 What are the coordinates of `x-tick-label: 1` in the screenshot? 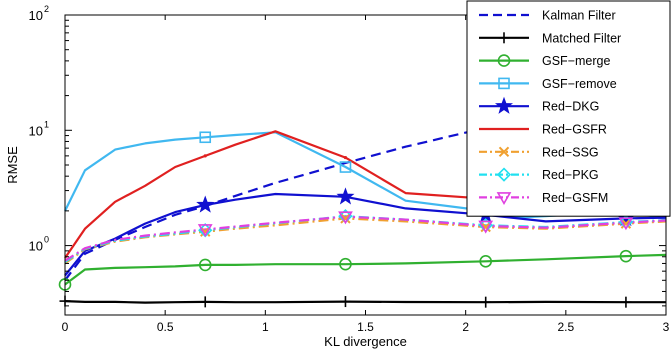 It's located at (265, 327).